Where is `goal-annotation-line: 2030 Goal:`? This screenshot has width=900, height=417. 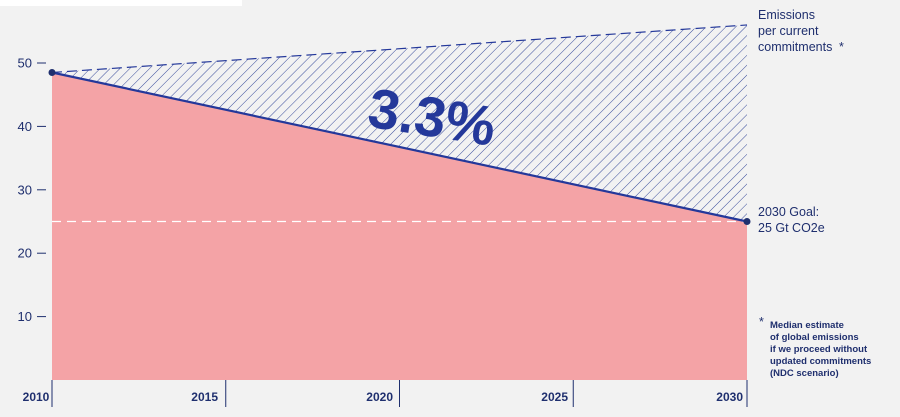
goal-annotation-line: 2030 Goal: is located at coordinates (788, 212).